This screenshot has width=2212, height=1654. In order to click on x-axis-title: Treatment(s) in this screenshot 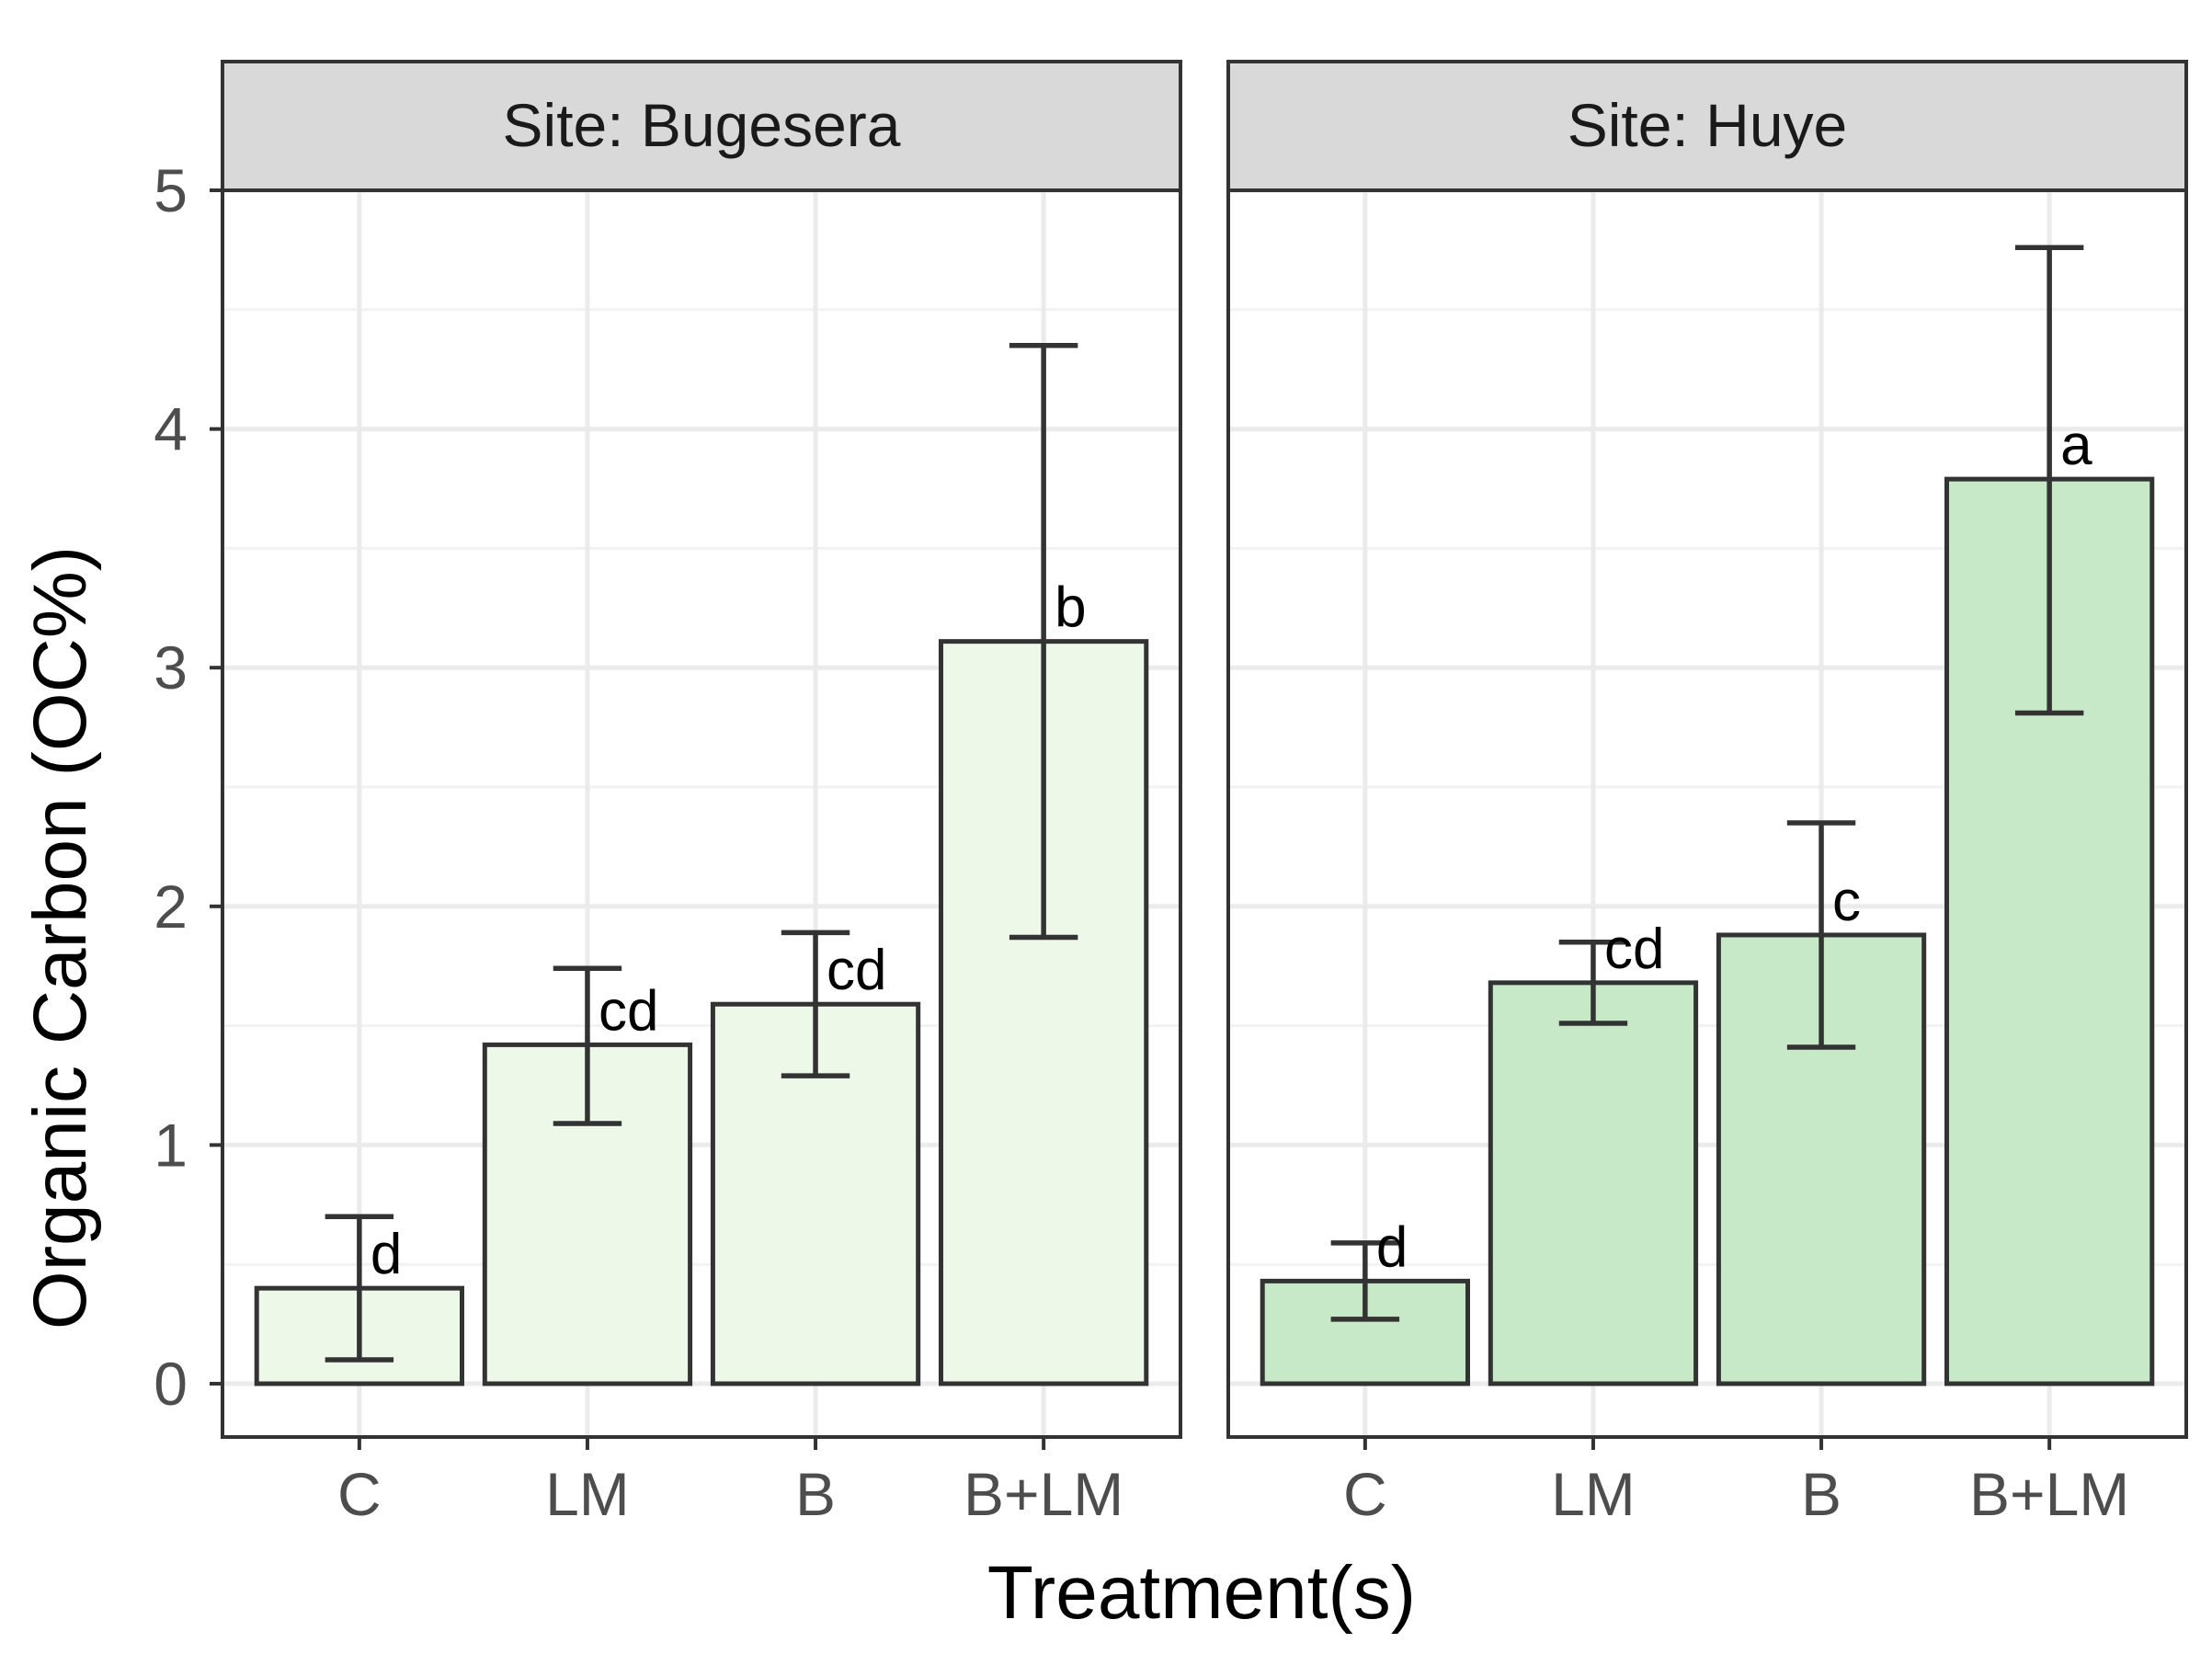, I will do `click(1201, 1593)`.